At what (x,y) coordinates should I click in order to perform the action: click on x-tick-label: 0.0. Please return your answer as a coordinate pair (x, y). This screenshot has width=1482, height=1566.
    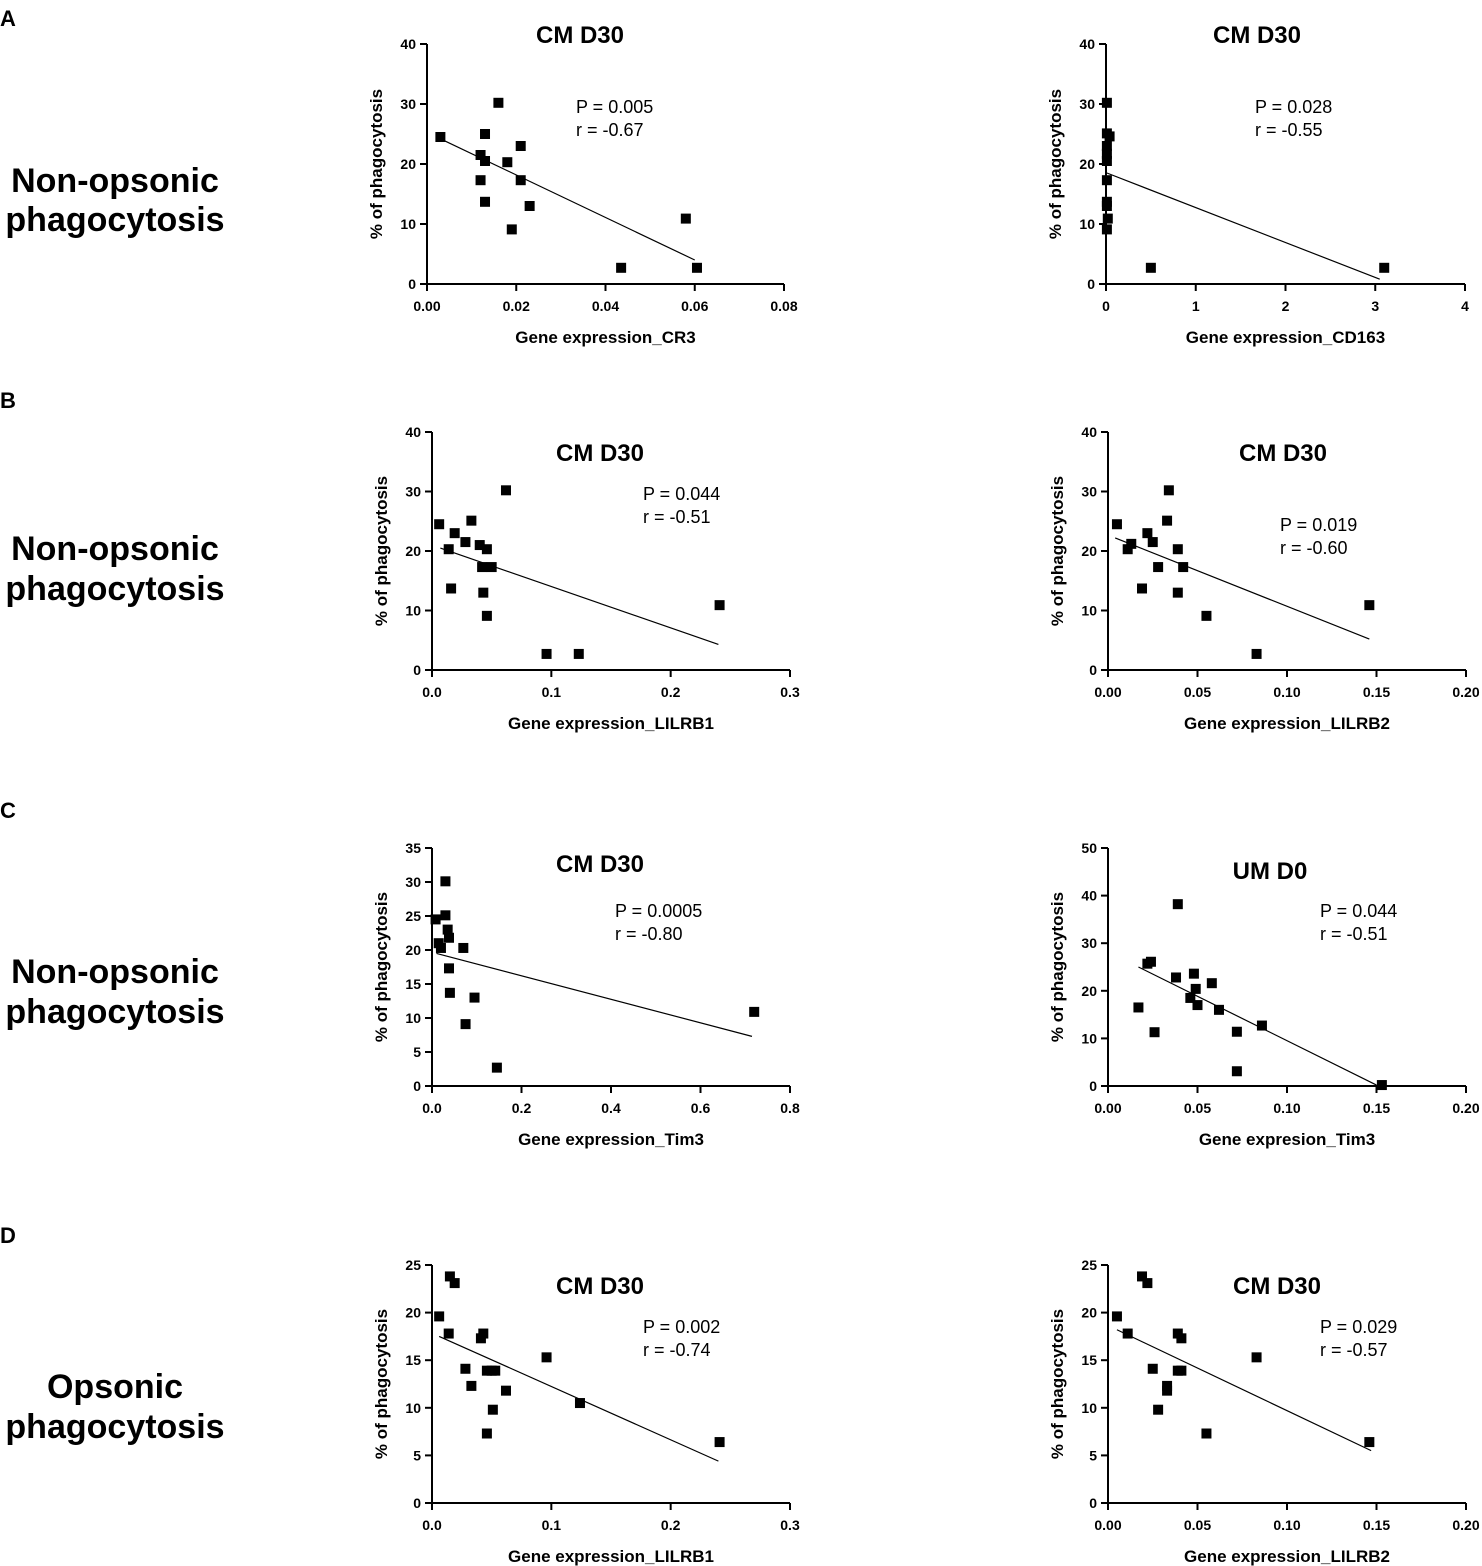
    Looking at the image, I should click on (432, 1525).